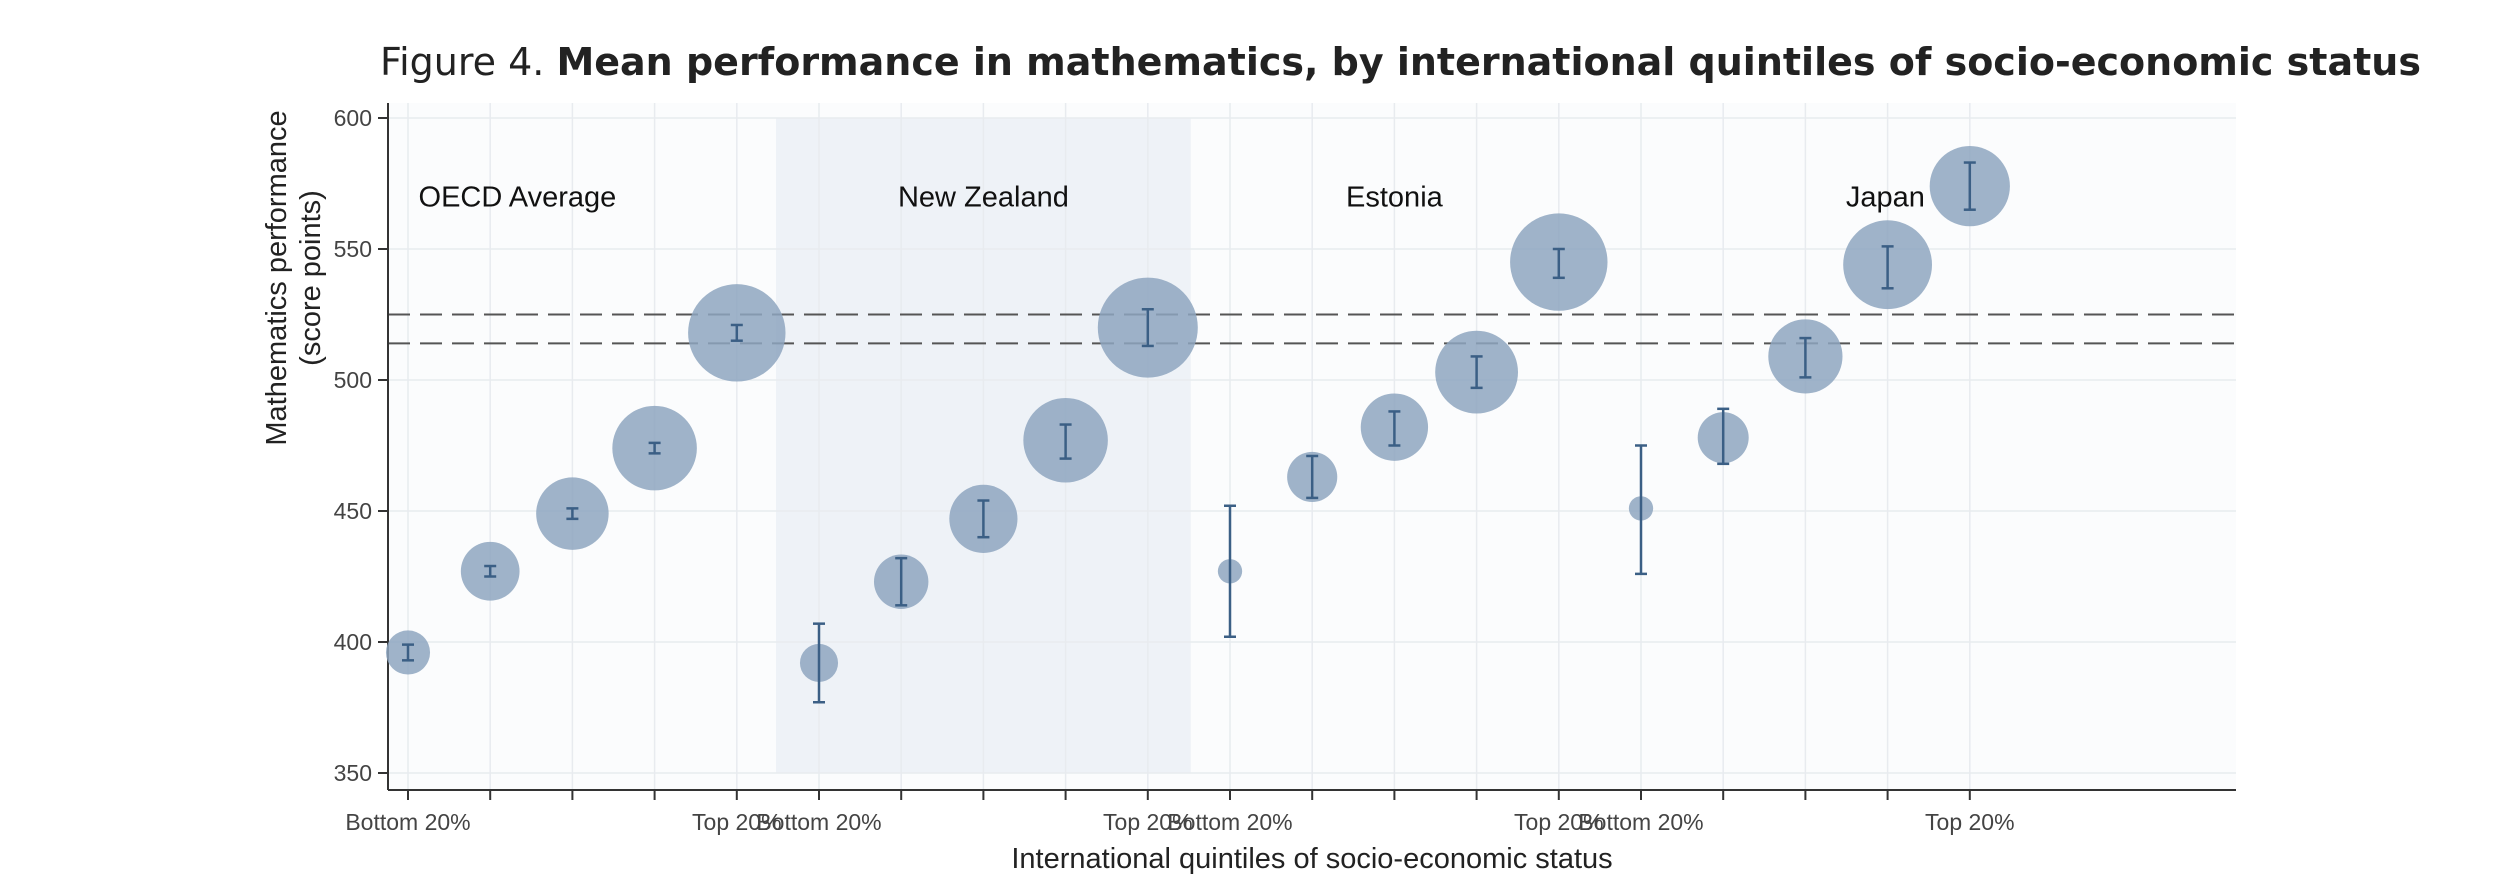 The width and height of the screenshot is (2496, 878). What do you see at coordinates (294, 277) in the screenshot?
I see `y-axis-title: Mathematics performance (score points)` at bounding box center [294, 277].